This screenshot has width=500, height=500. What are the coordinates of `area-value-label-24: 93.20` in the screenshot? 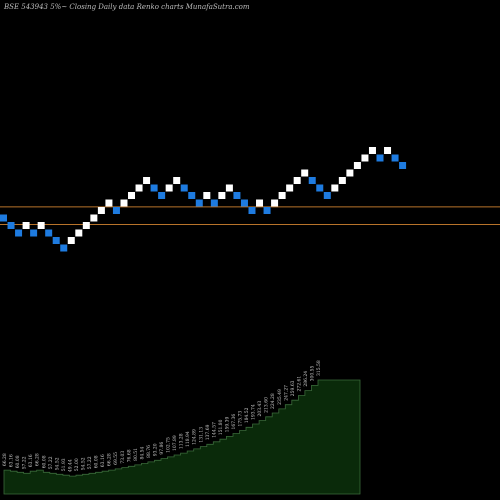 It's located at (156, 449).